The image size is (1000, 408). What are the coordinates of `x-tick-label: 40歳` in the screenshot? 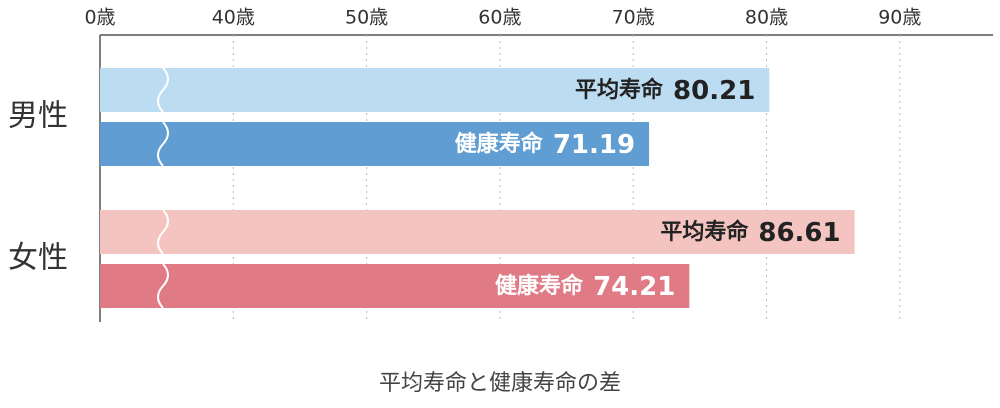 It's located at (233, 18).